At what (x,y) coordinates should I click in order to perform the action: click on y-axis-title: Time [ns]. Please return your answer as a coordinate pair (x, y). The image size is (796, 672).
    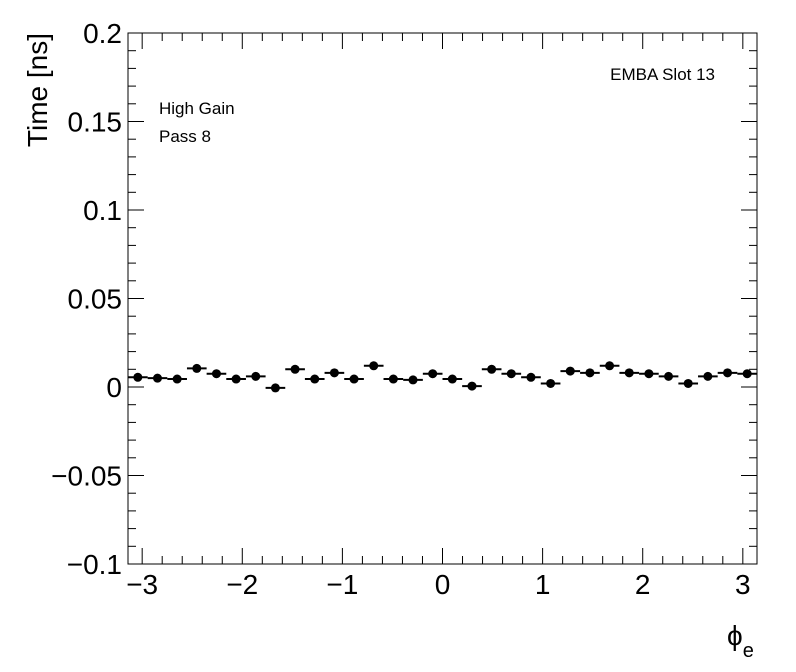
    Looking at the image, I should click on (37, 90).